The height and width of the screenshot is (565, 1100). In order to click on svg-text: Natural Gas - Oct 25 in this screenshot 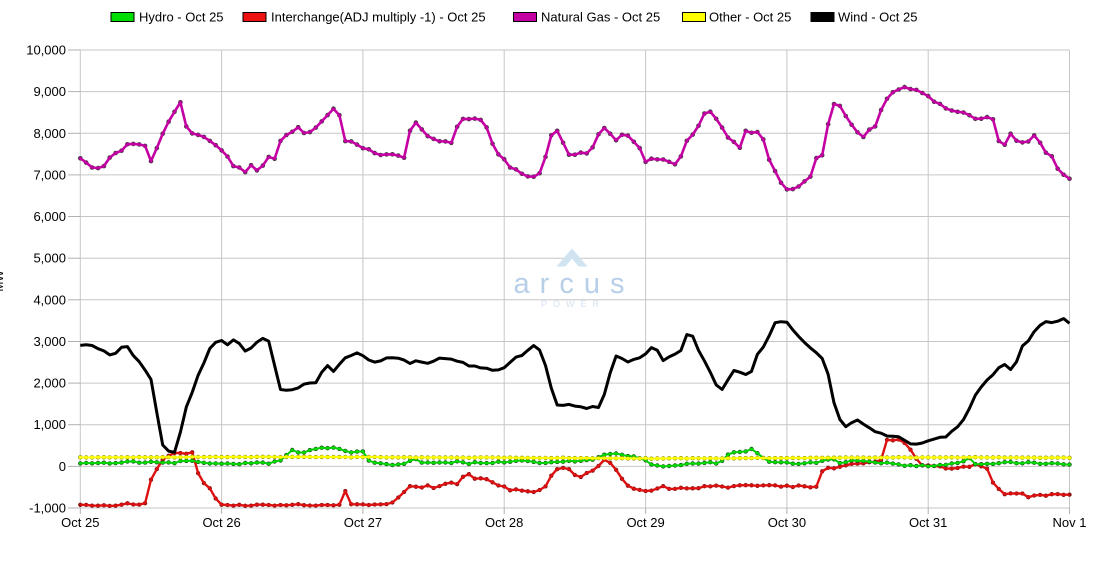, I will do `click(600, 17)`.